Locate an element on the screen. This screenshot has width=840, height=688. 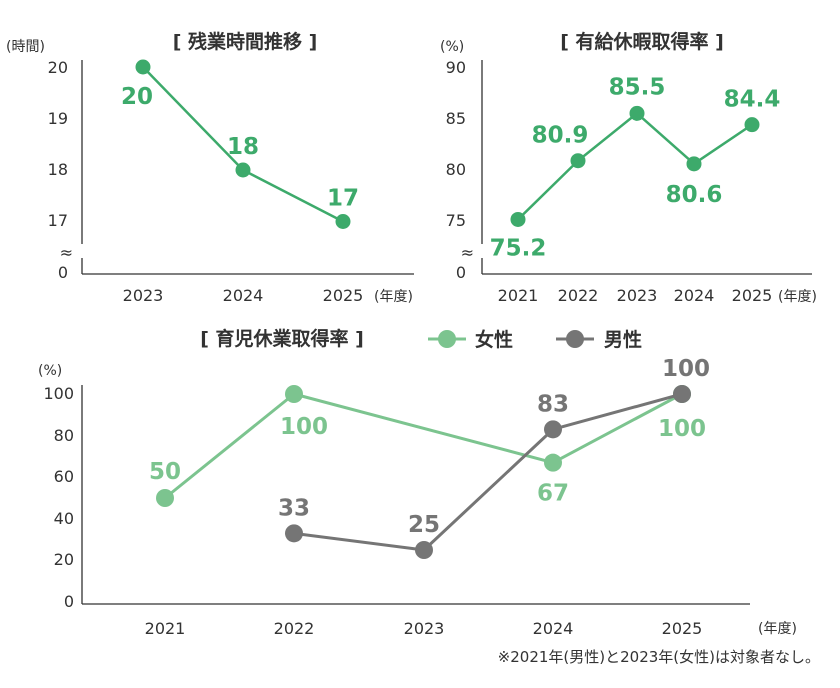
y-tick-label: 85 is located at coordinates (456, 118).